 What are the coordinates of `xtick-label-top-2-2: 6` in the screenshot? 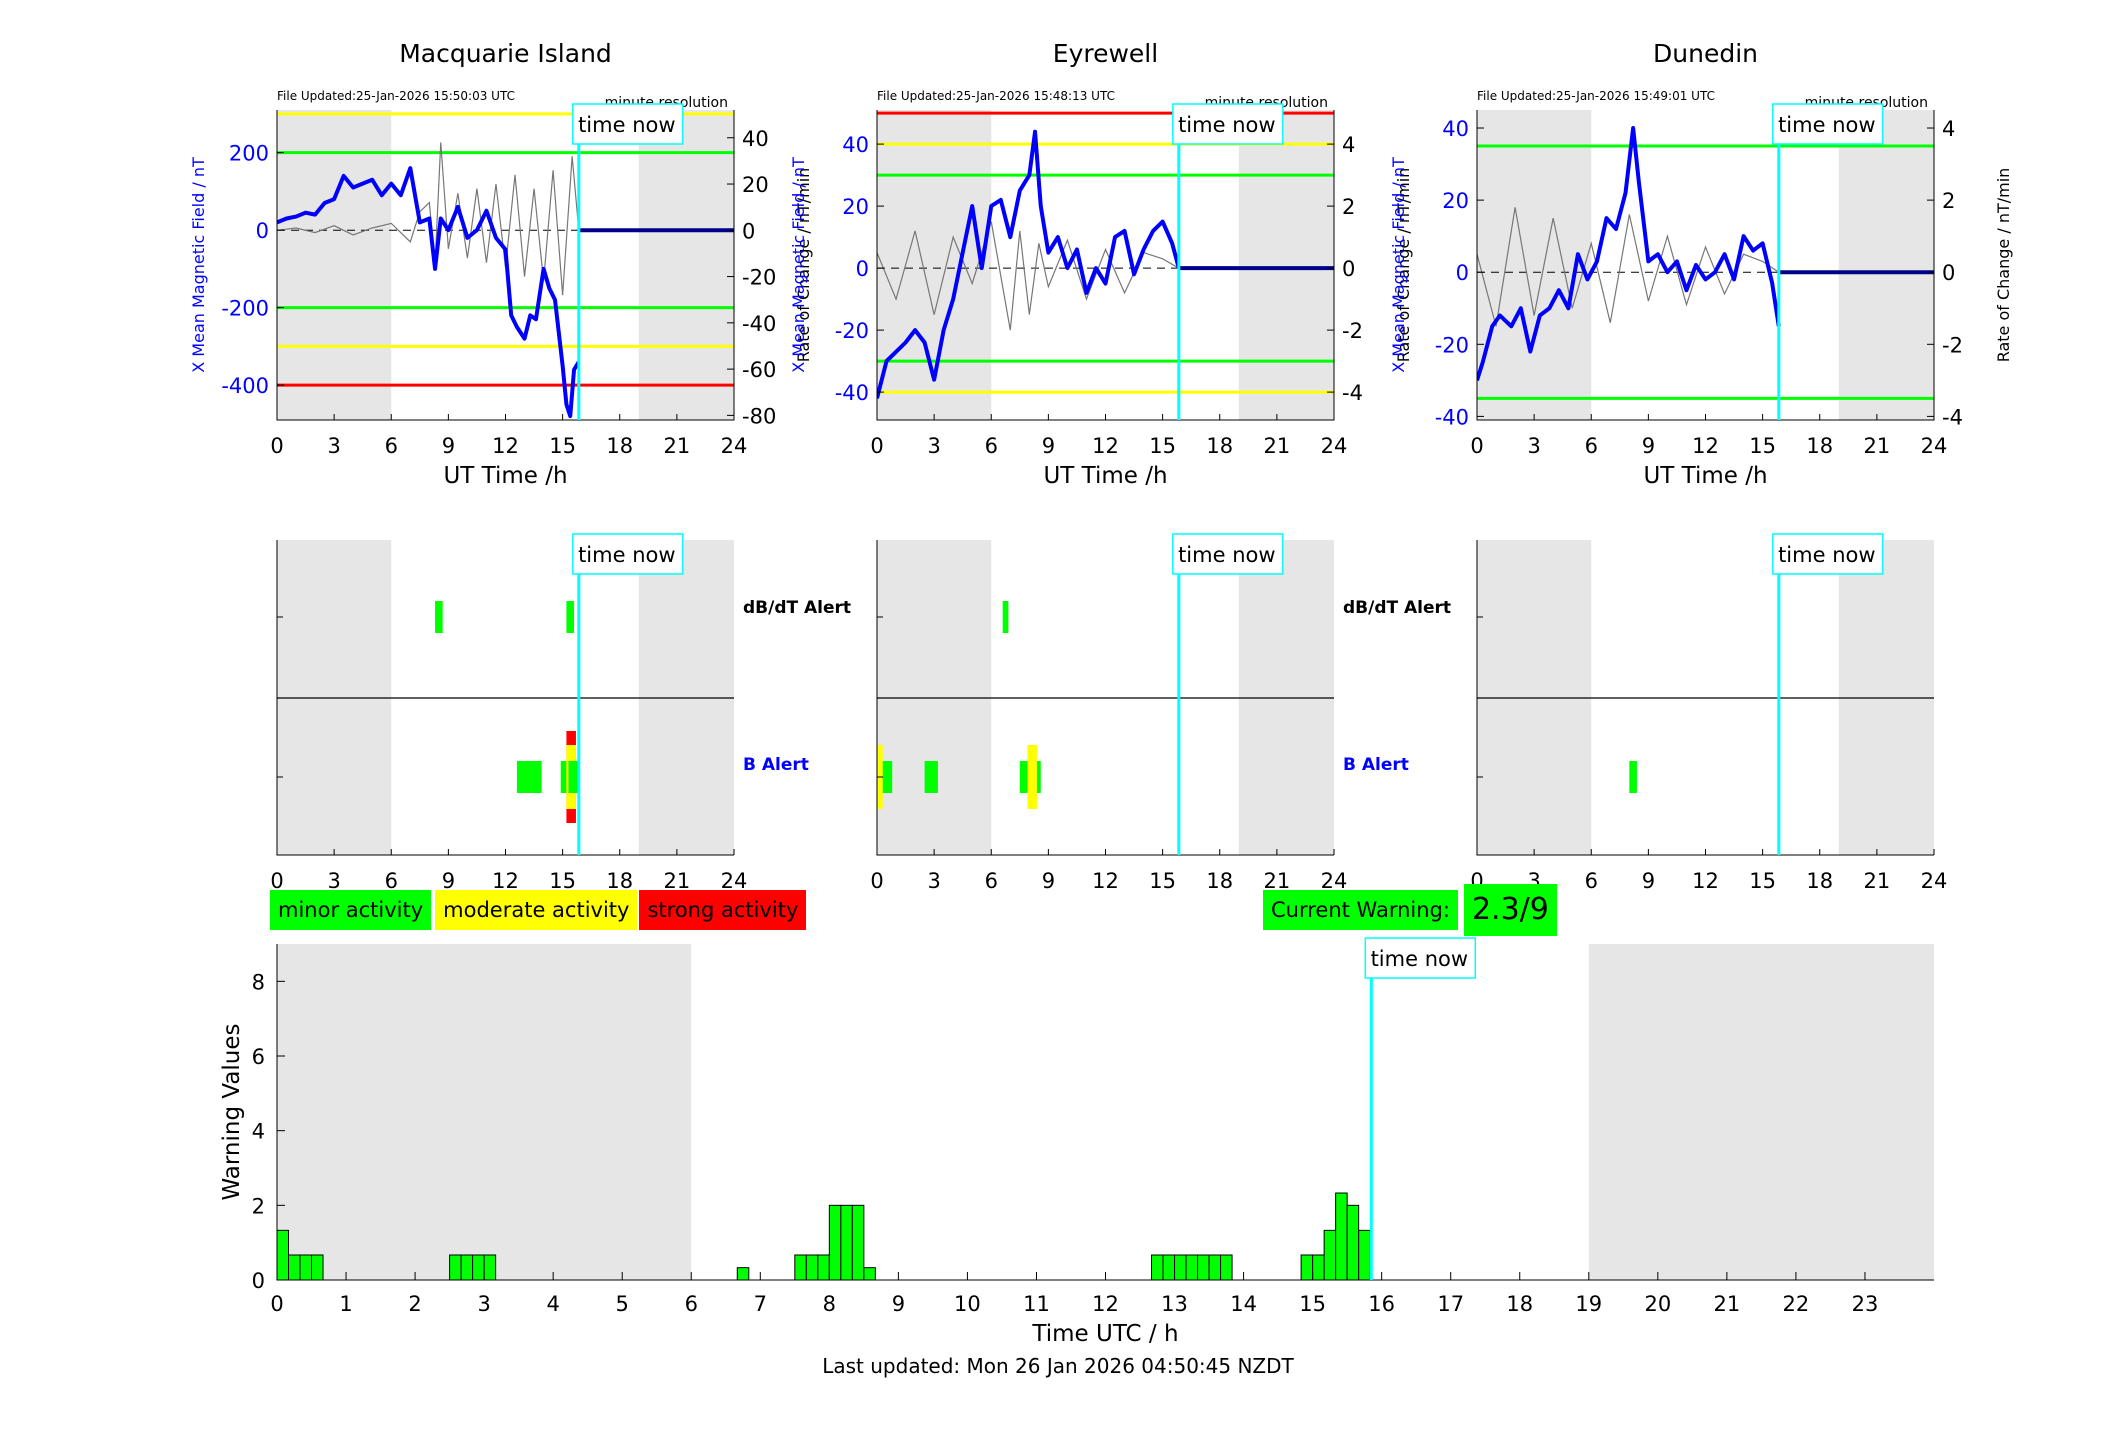 It's located at (1591, 446).